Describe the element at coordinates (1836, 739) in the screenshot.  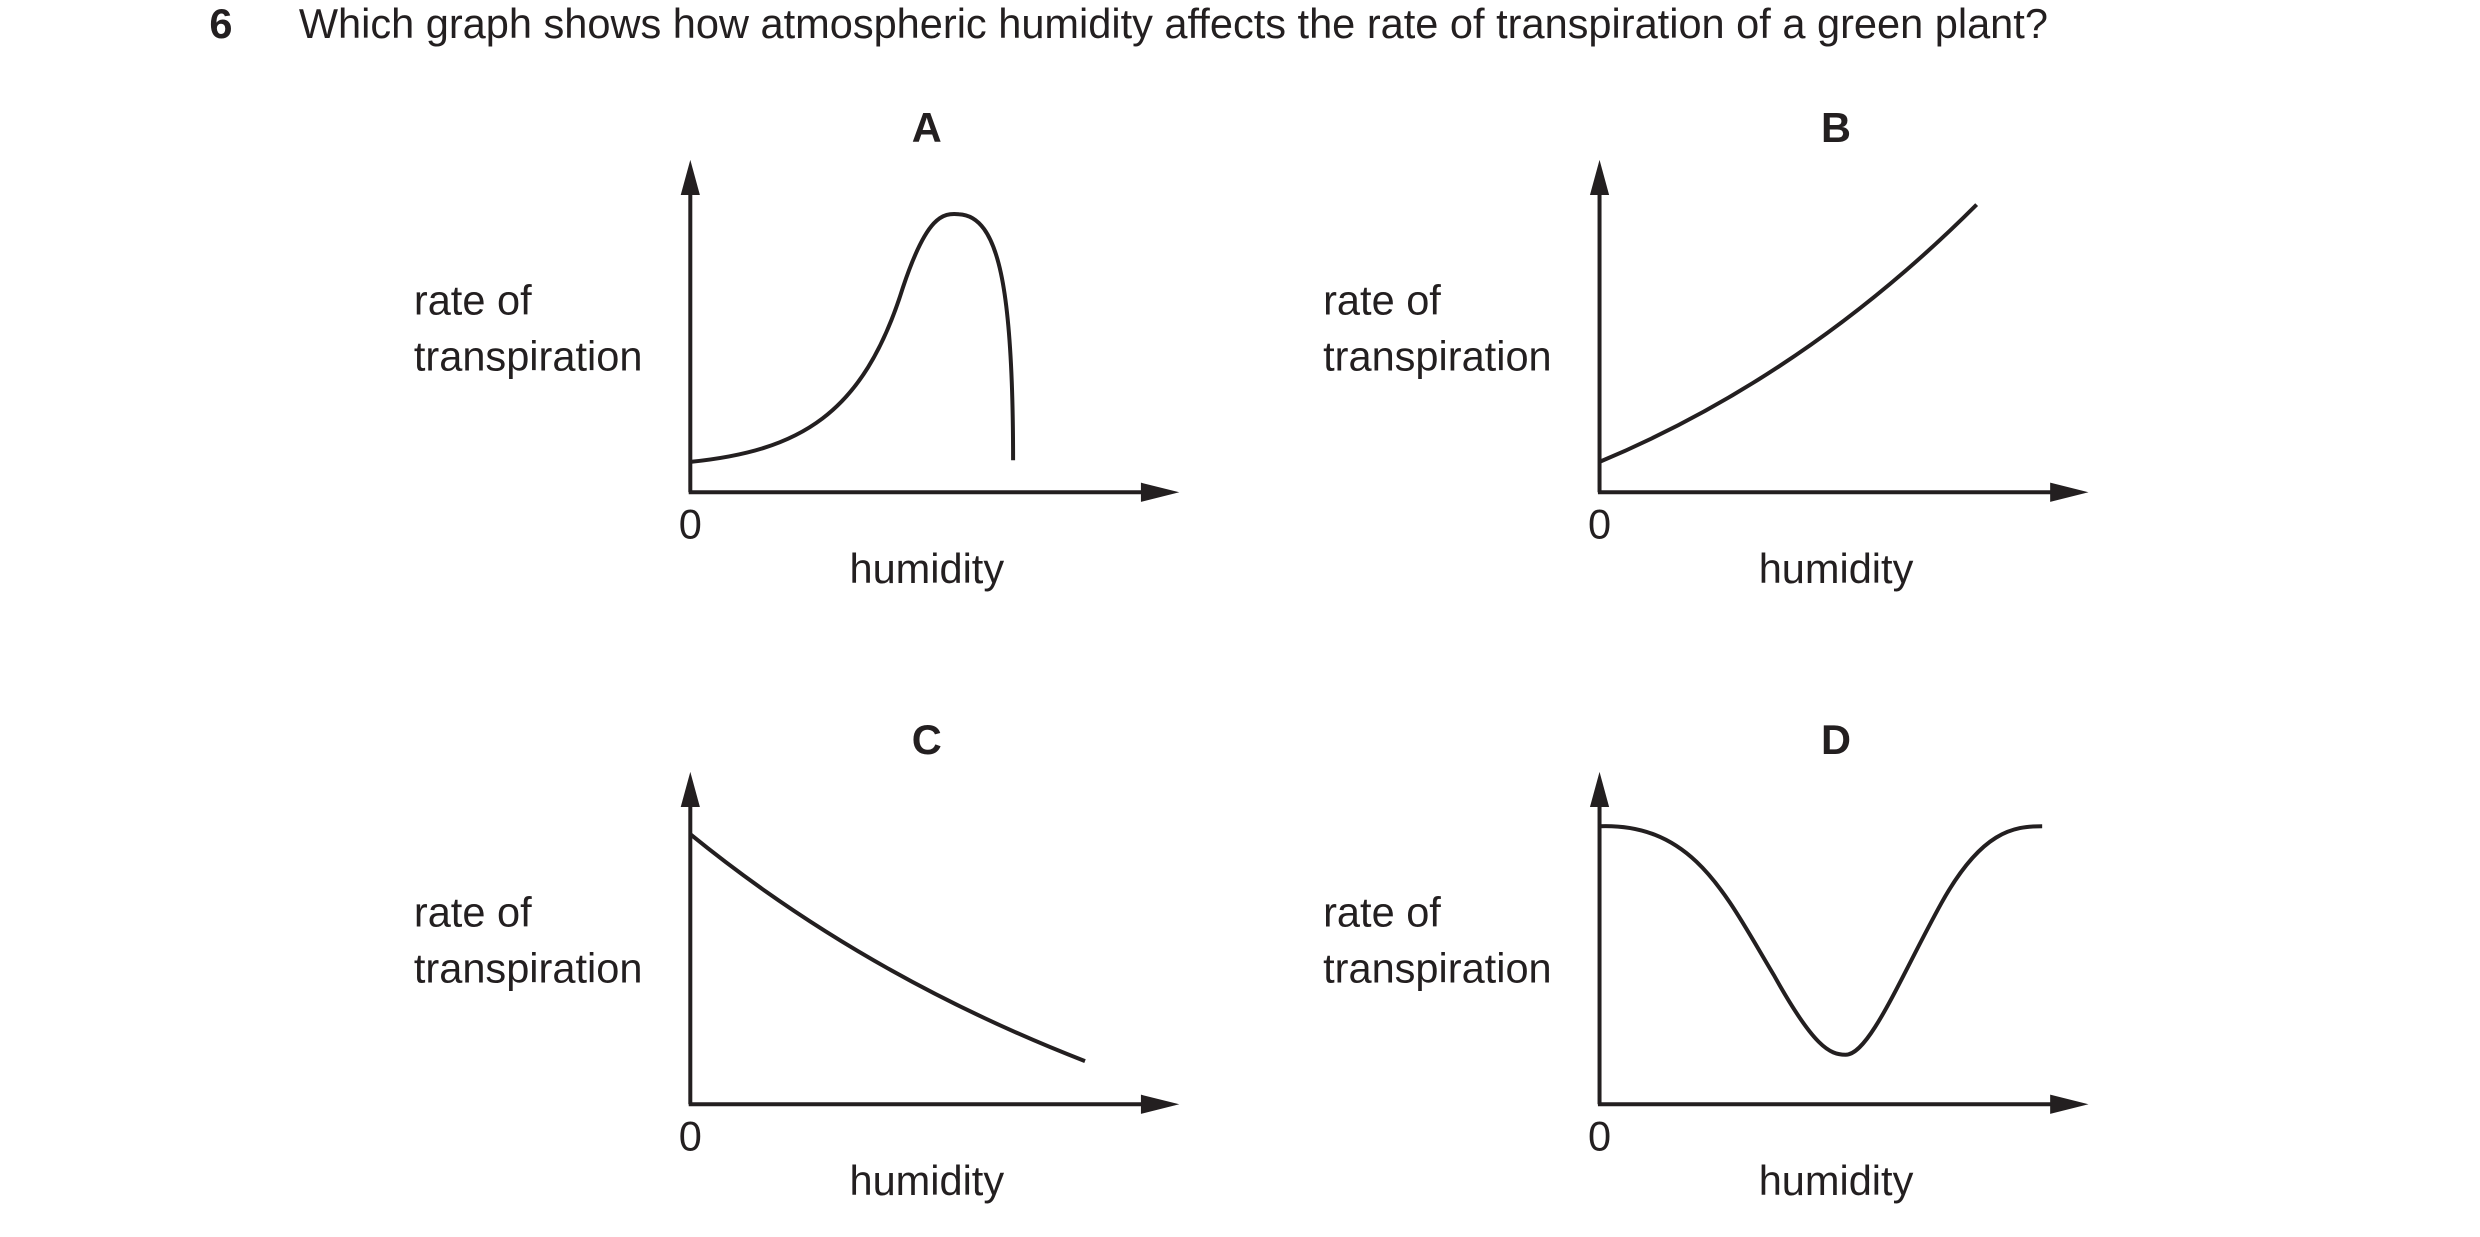
I see `option-label: D` at that location.